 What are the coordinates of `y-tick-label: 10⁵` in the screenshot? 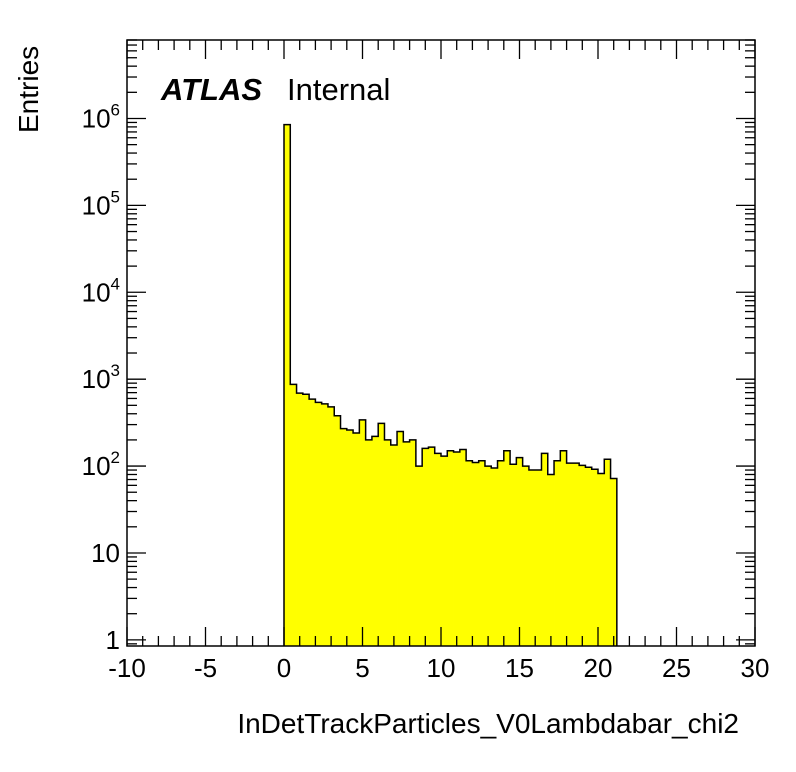 It's located at (101, 203).